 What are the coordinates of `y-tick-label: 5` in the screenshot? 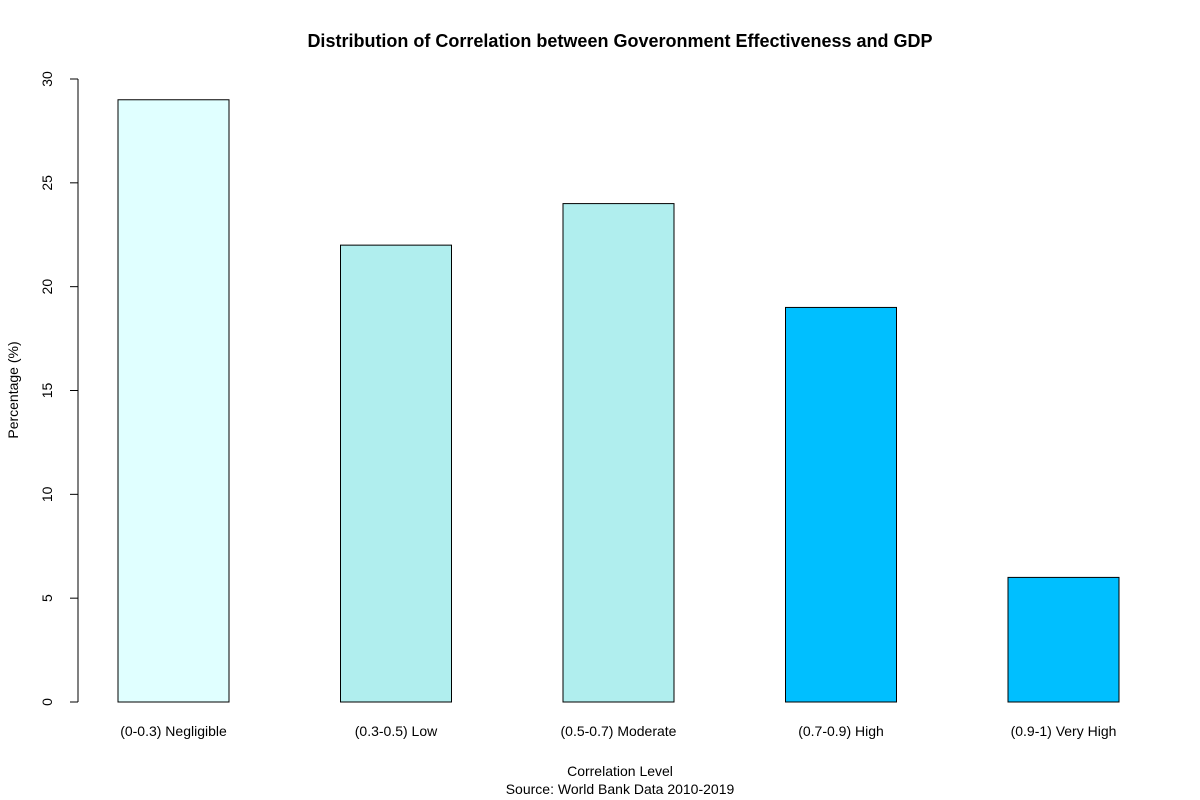 It's located at (47, 598).